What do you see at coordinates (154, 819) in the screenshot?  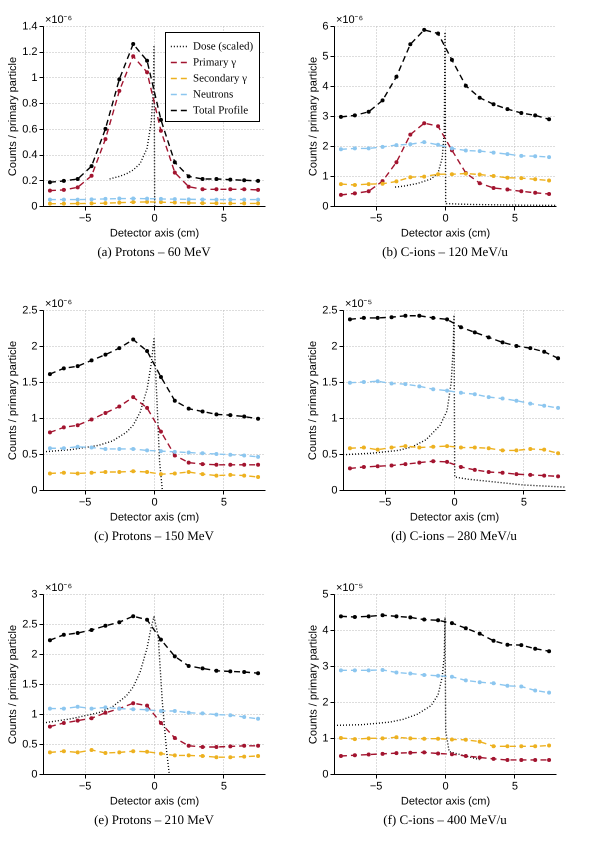 I see `text: (e) Protons – 210 MeV` at bounding box center [154, 819].